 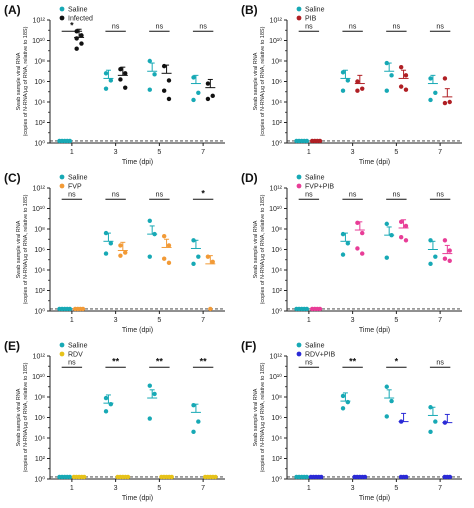 What do you see at coordinates (275, 377) in the screenshot?
I see `y-tick-label: 10¹⁰` at bounding box center [275, 377].